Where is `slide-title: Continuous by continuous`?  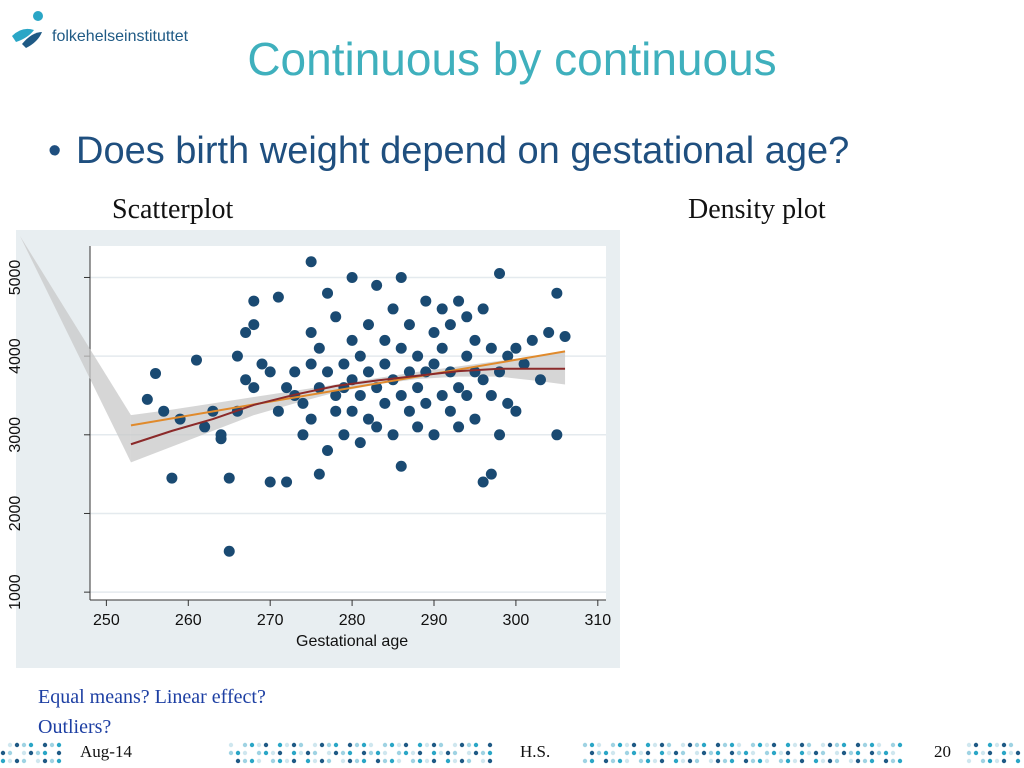
slide-title: Continuous by continuous is located at coordinates (512, 59).